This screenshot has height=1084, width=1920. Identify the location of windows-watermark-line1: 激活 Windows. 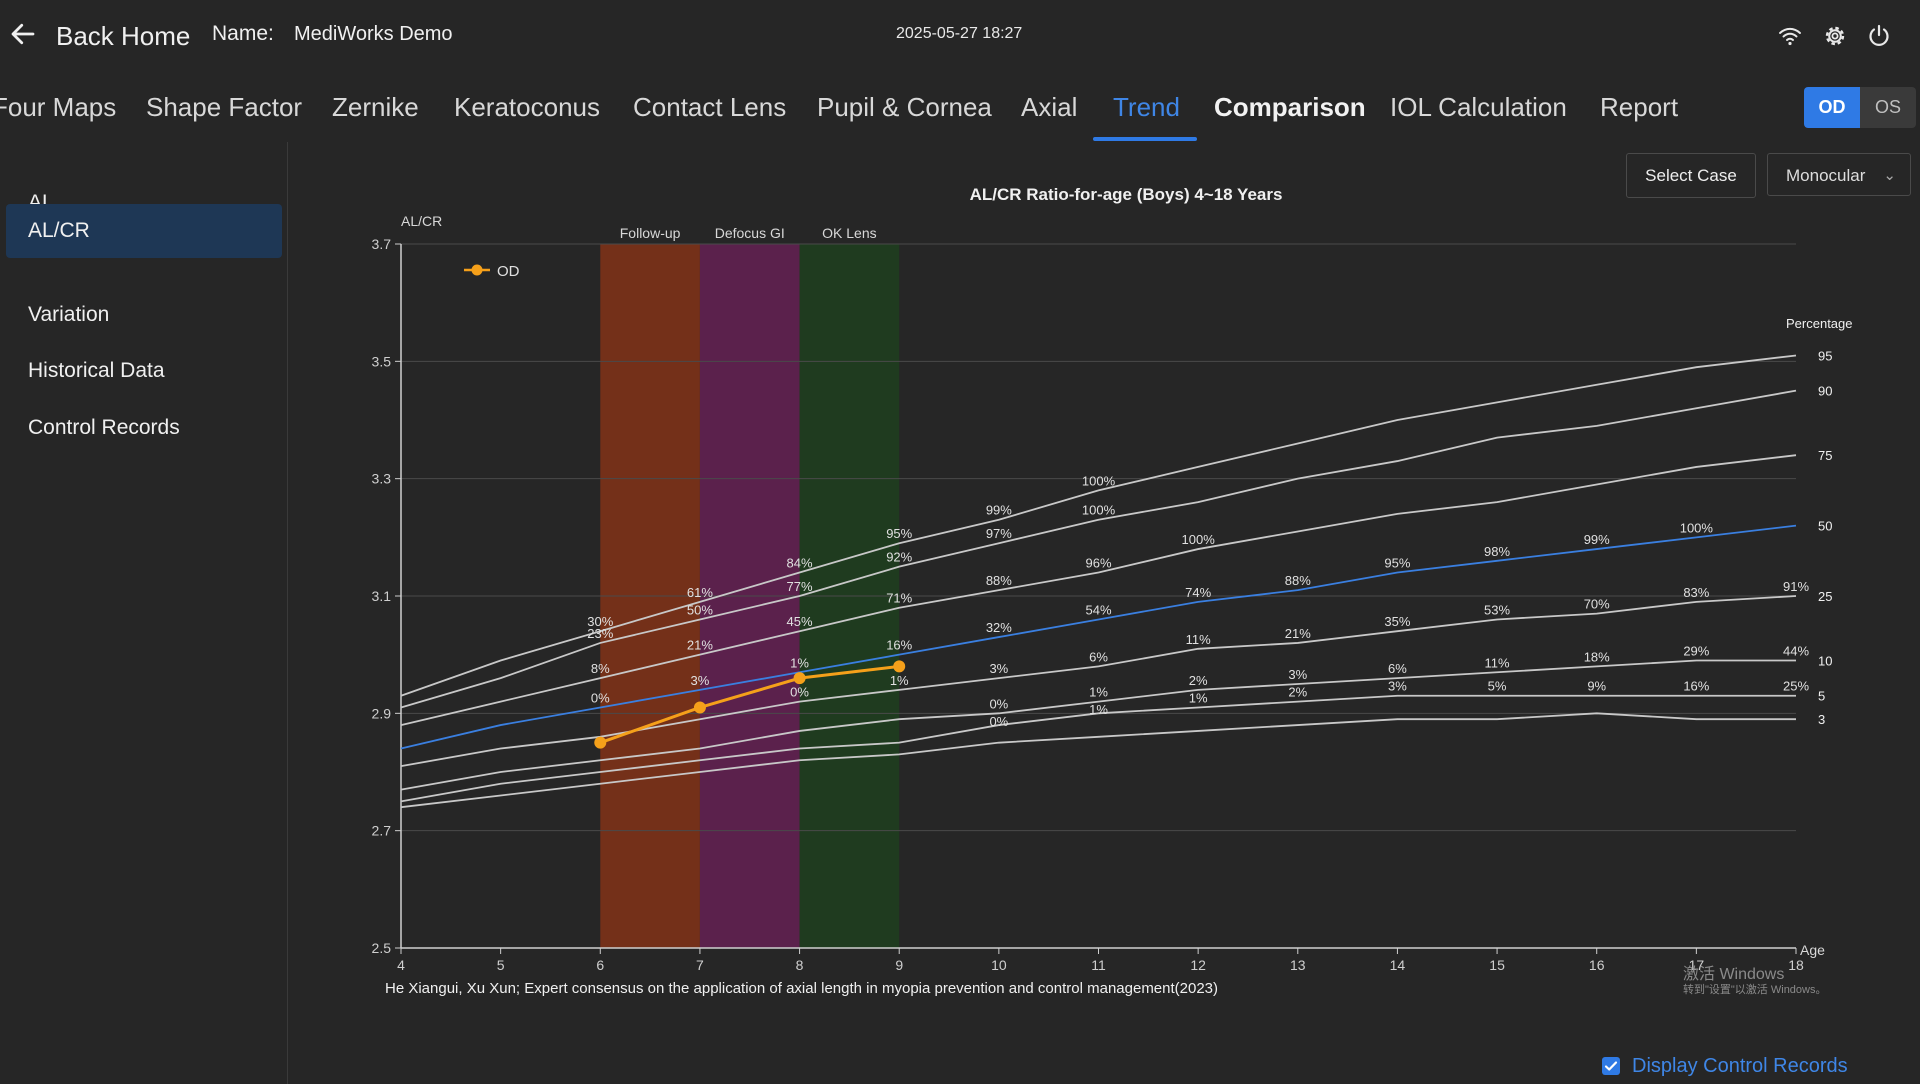
(1734, 974).